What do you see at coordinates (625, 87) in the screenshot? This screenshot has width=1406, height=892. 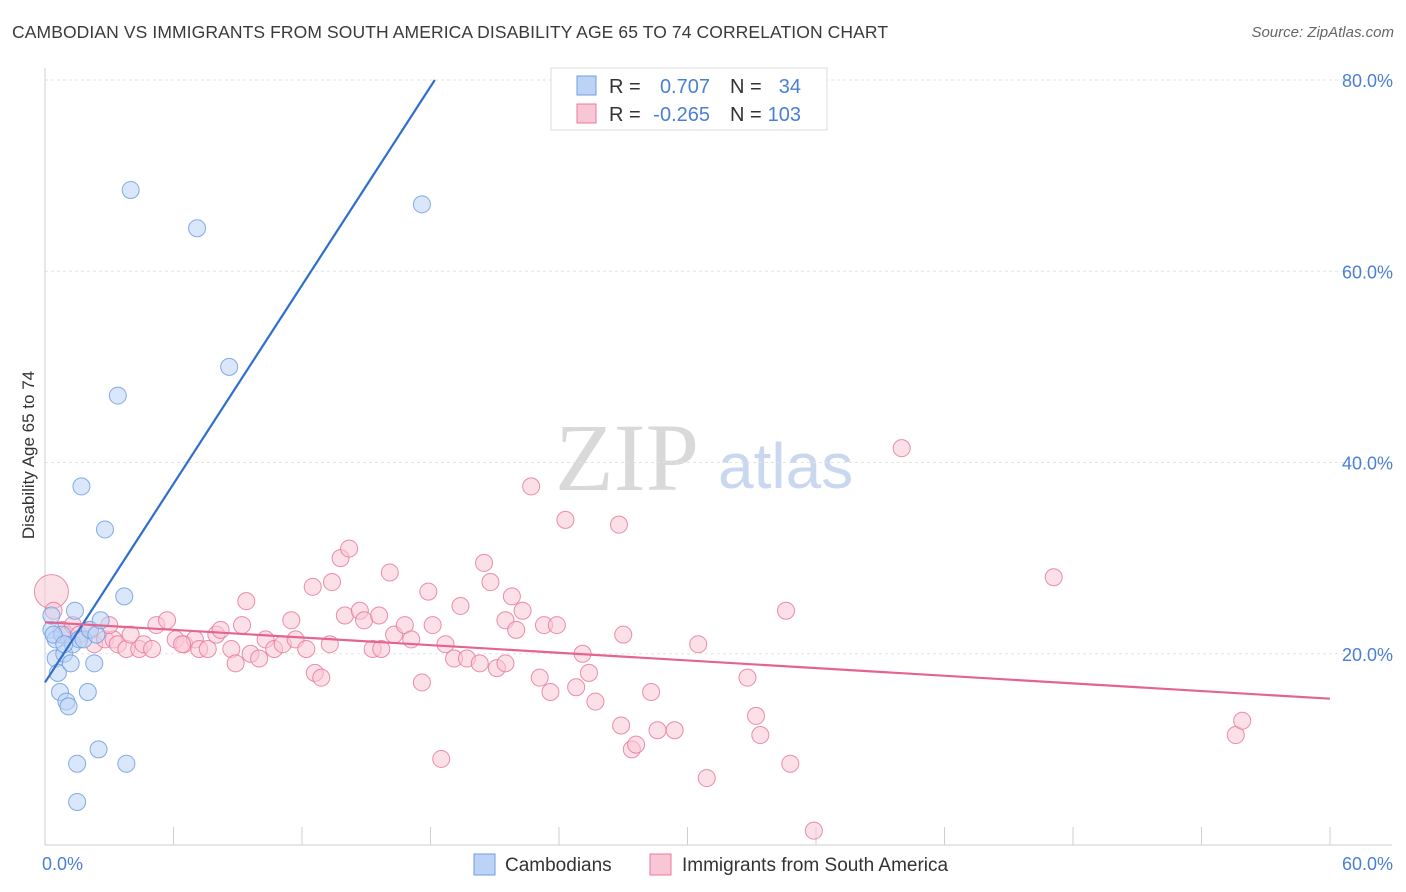 I see `legend-r-label-1: R =` at bounding box center [625, 87].